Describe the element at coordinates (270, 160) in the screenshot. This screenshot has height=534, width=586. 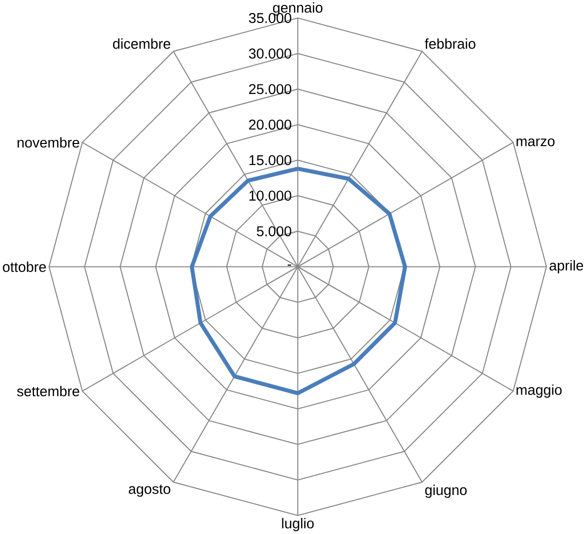
I see `y-tick-label: 15.000` at that location.